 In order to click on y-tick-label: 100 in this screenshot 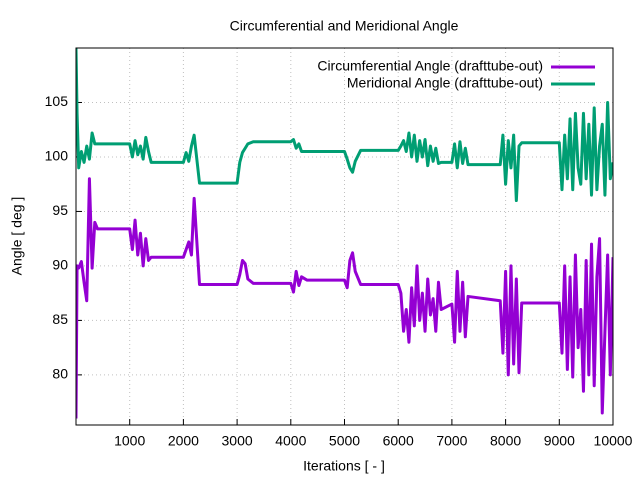, I will do `click(57, 156)`.